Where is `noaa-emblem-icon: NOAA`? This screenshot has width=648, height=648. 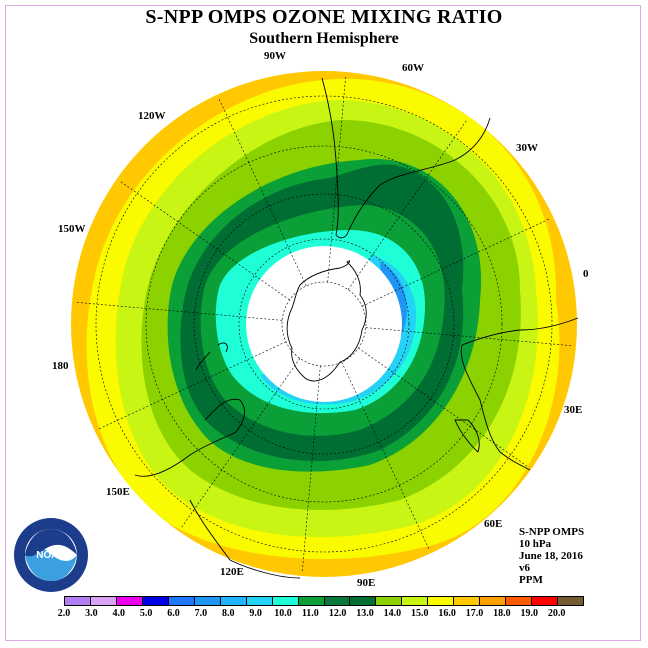
noaa-emblem-icon: NOAA is located at coordinates (51, 555).